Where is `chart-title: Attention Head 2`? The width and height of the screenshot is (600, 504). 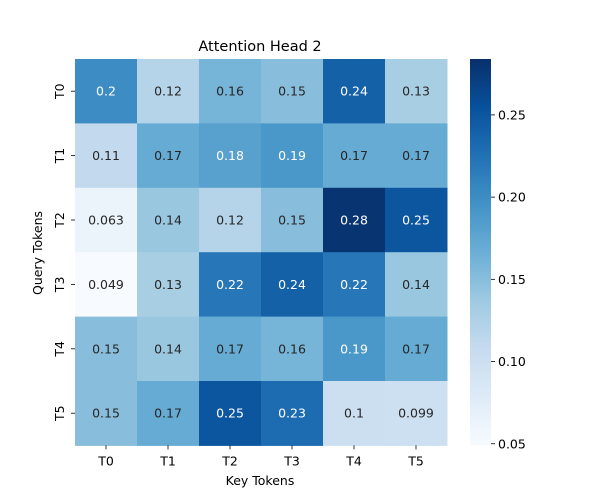 chart-title: Attention Head 2 is located at coordinates (259, 47).